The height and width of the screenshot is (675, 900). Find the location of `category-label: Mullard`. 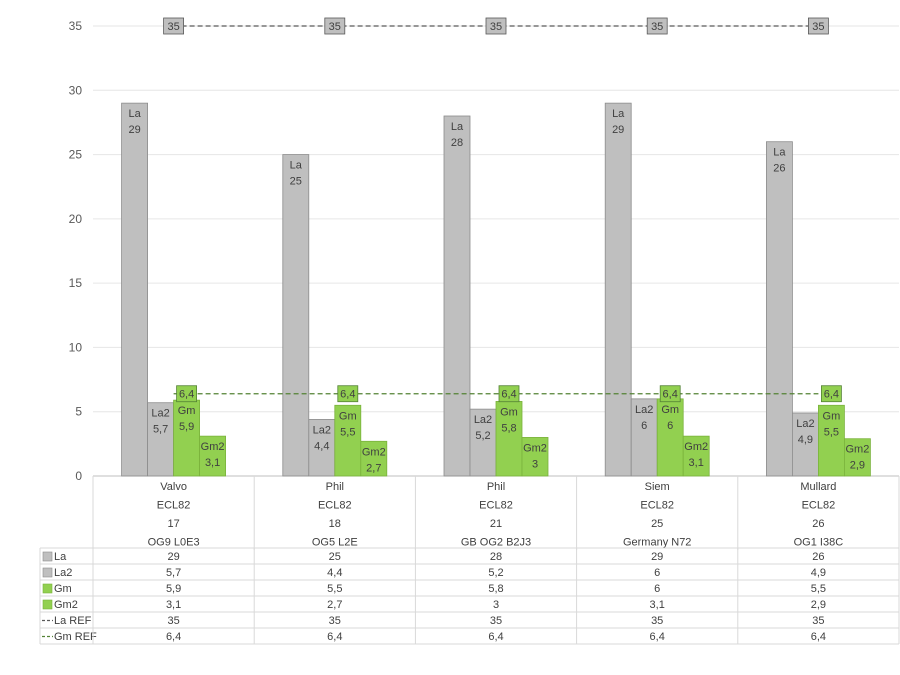

category-label: Mullard is located at coordinates (818, 487).